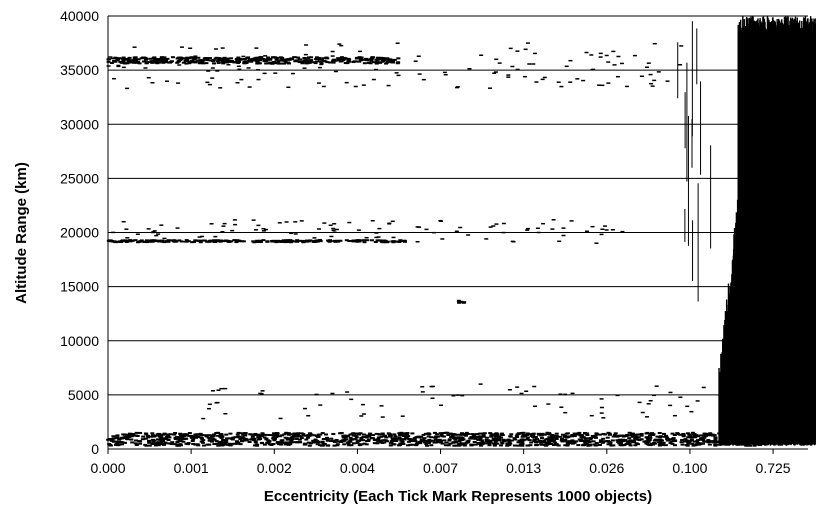  Describe the element at coordinates (79, 341) in the screenshot. I see `y-tick-label-10000: 10000` at that location.